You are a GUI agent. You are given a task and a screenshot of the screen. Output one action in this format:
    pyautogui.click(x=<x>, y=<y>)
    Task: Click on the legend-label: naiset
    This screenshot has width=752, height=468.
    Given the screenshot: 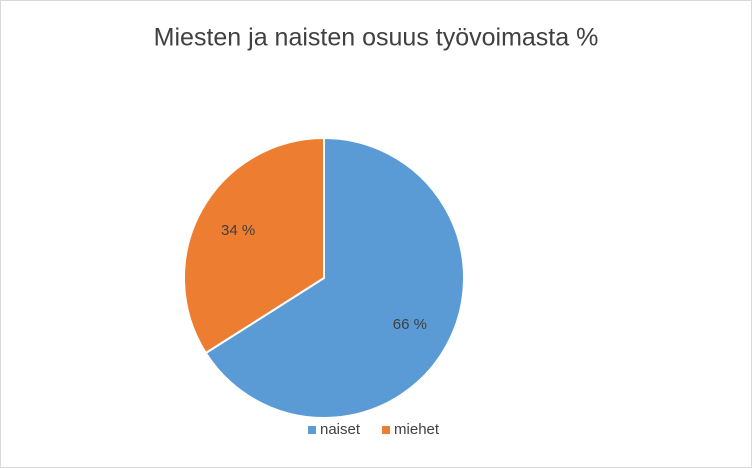 What is the action you would take?
    pyautogui.click(x=340, y=429)
    